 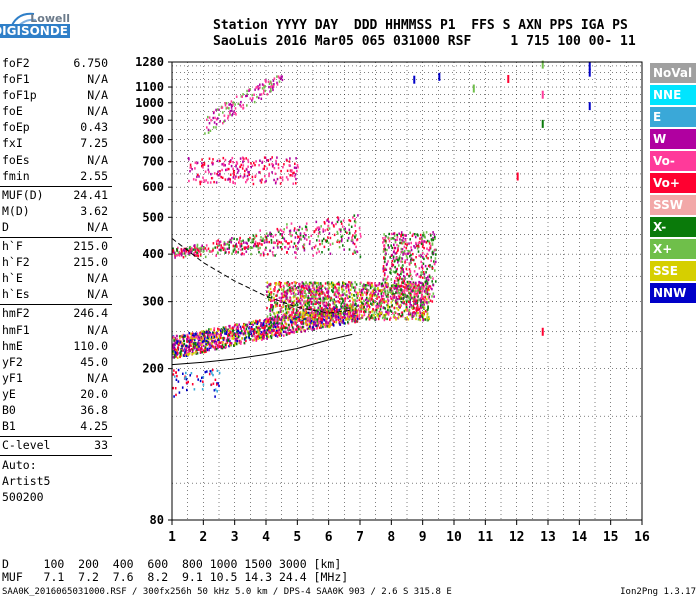 What do you see at coordinates (90, 345) in the screenshot?
I see `param-value: 110.0` at bounding box center [90, 345].